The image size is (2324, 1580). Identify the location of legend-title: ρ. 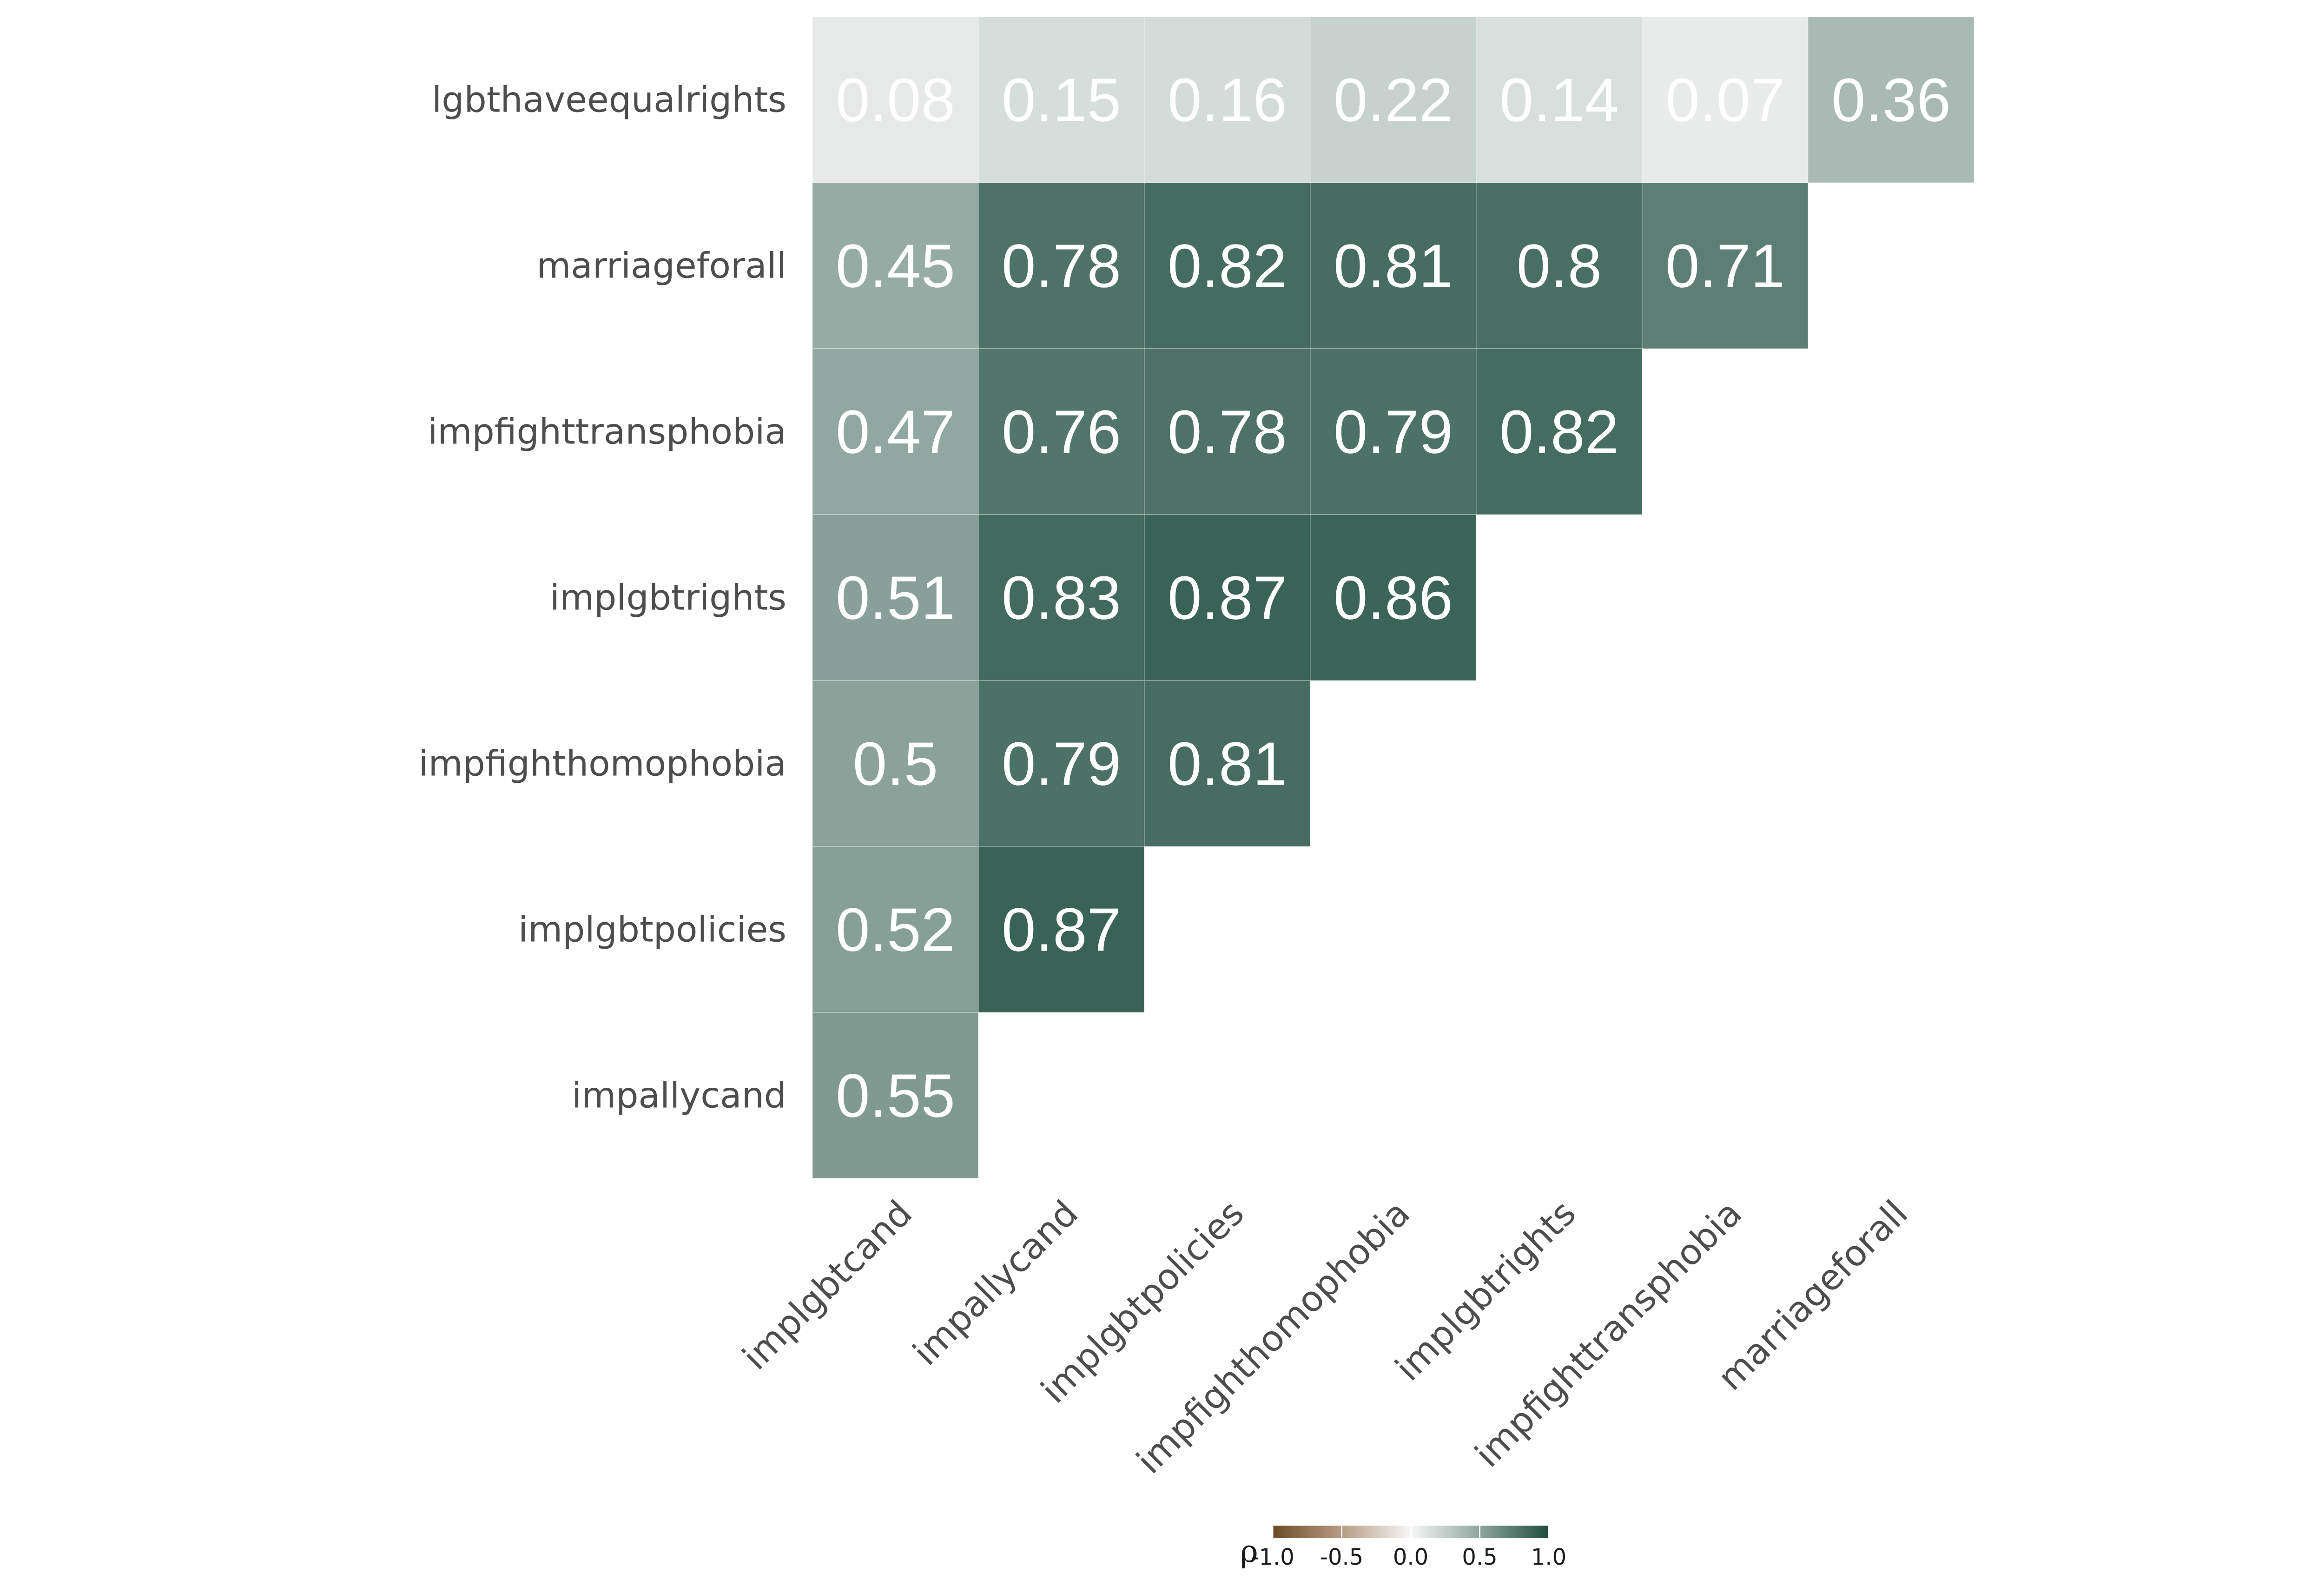
(1249, 1551).